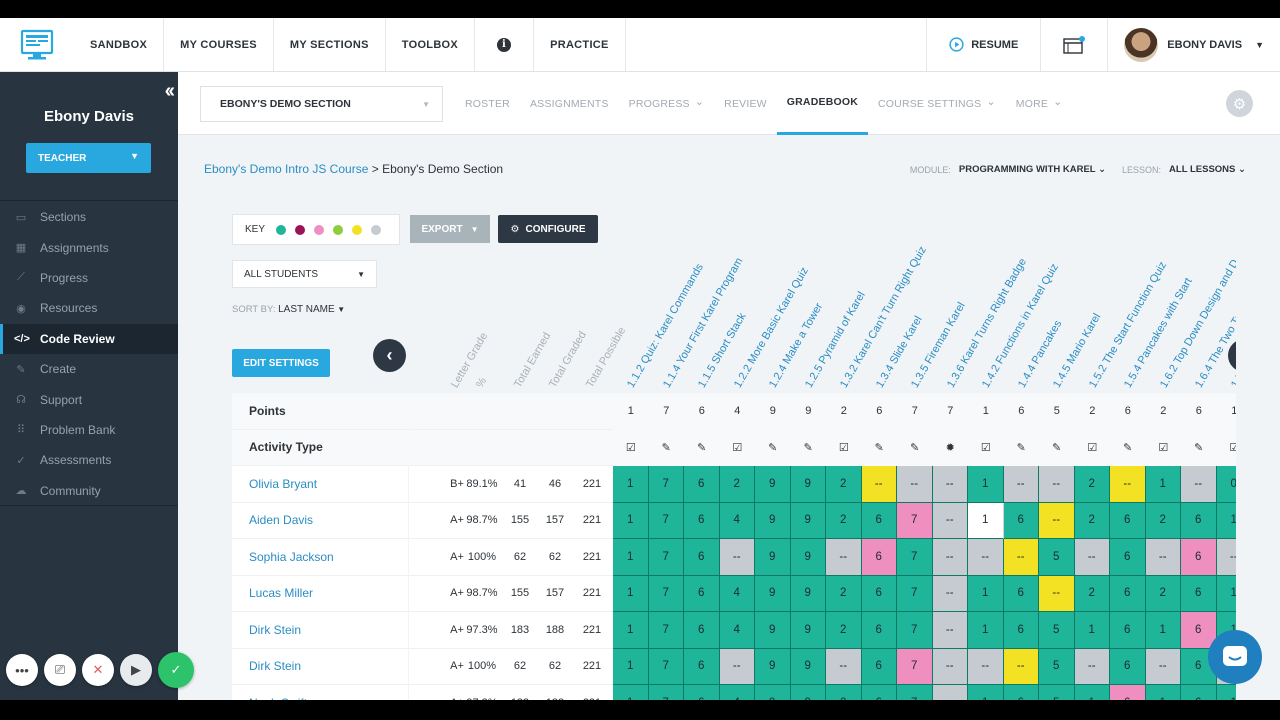 The height and width of the screenshot is (720, 1280). What do you see at coordinates (288, 309) in the screenshot?
I see `sort-by: SORT BY: LAST NAME ▼` at bounding box center [288, 309].